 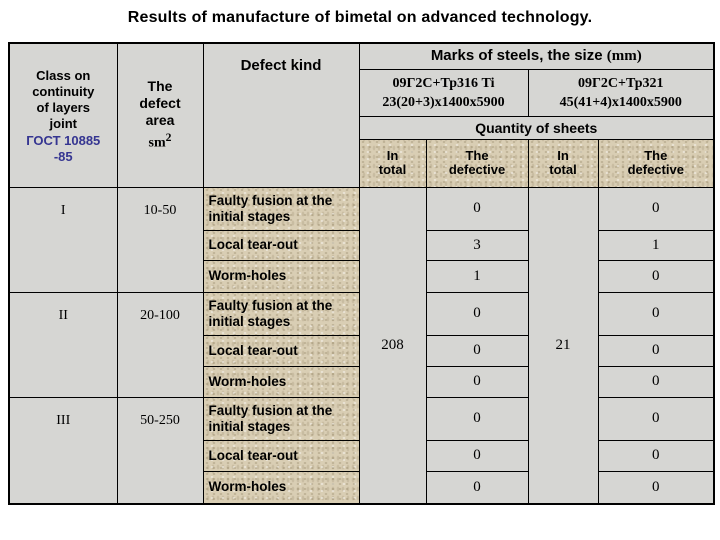 What do you see at coordinates (63, 344) in the screenshot?
I see `class-cell-II: II` at bounding box center [63, 344].